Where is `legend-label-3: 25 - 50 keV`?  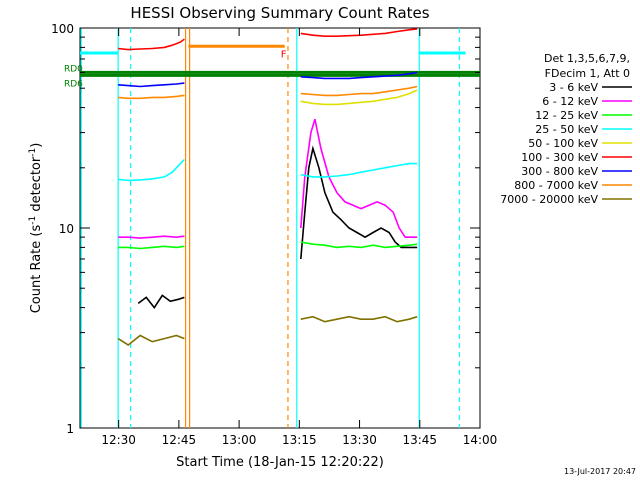
legend-label-3: 25 - 50 keV is located at coordinates (566, 129).